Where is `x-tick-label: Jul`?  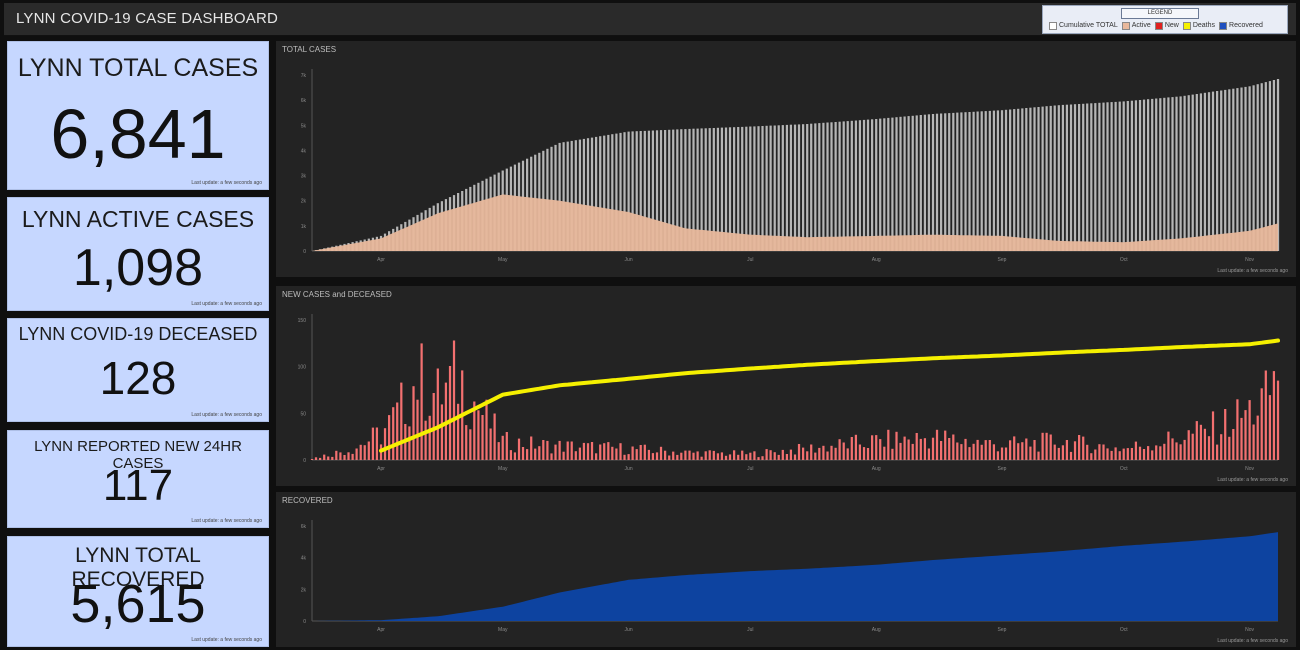
x-tick-label: Jul is located at coordinates (750, 469).